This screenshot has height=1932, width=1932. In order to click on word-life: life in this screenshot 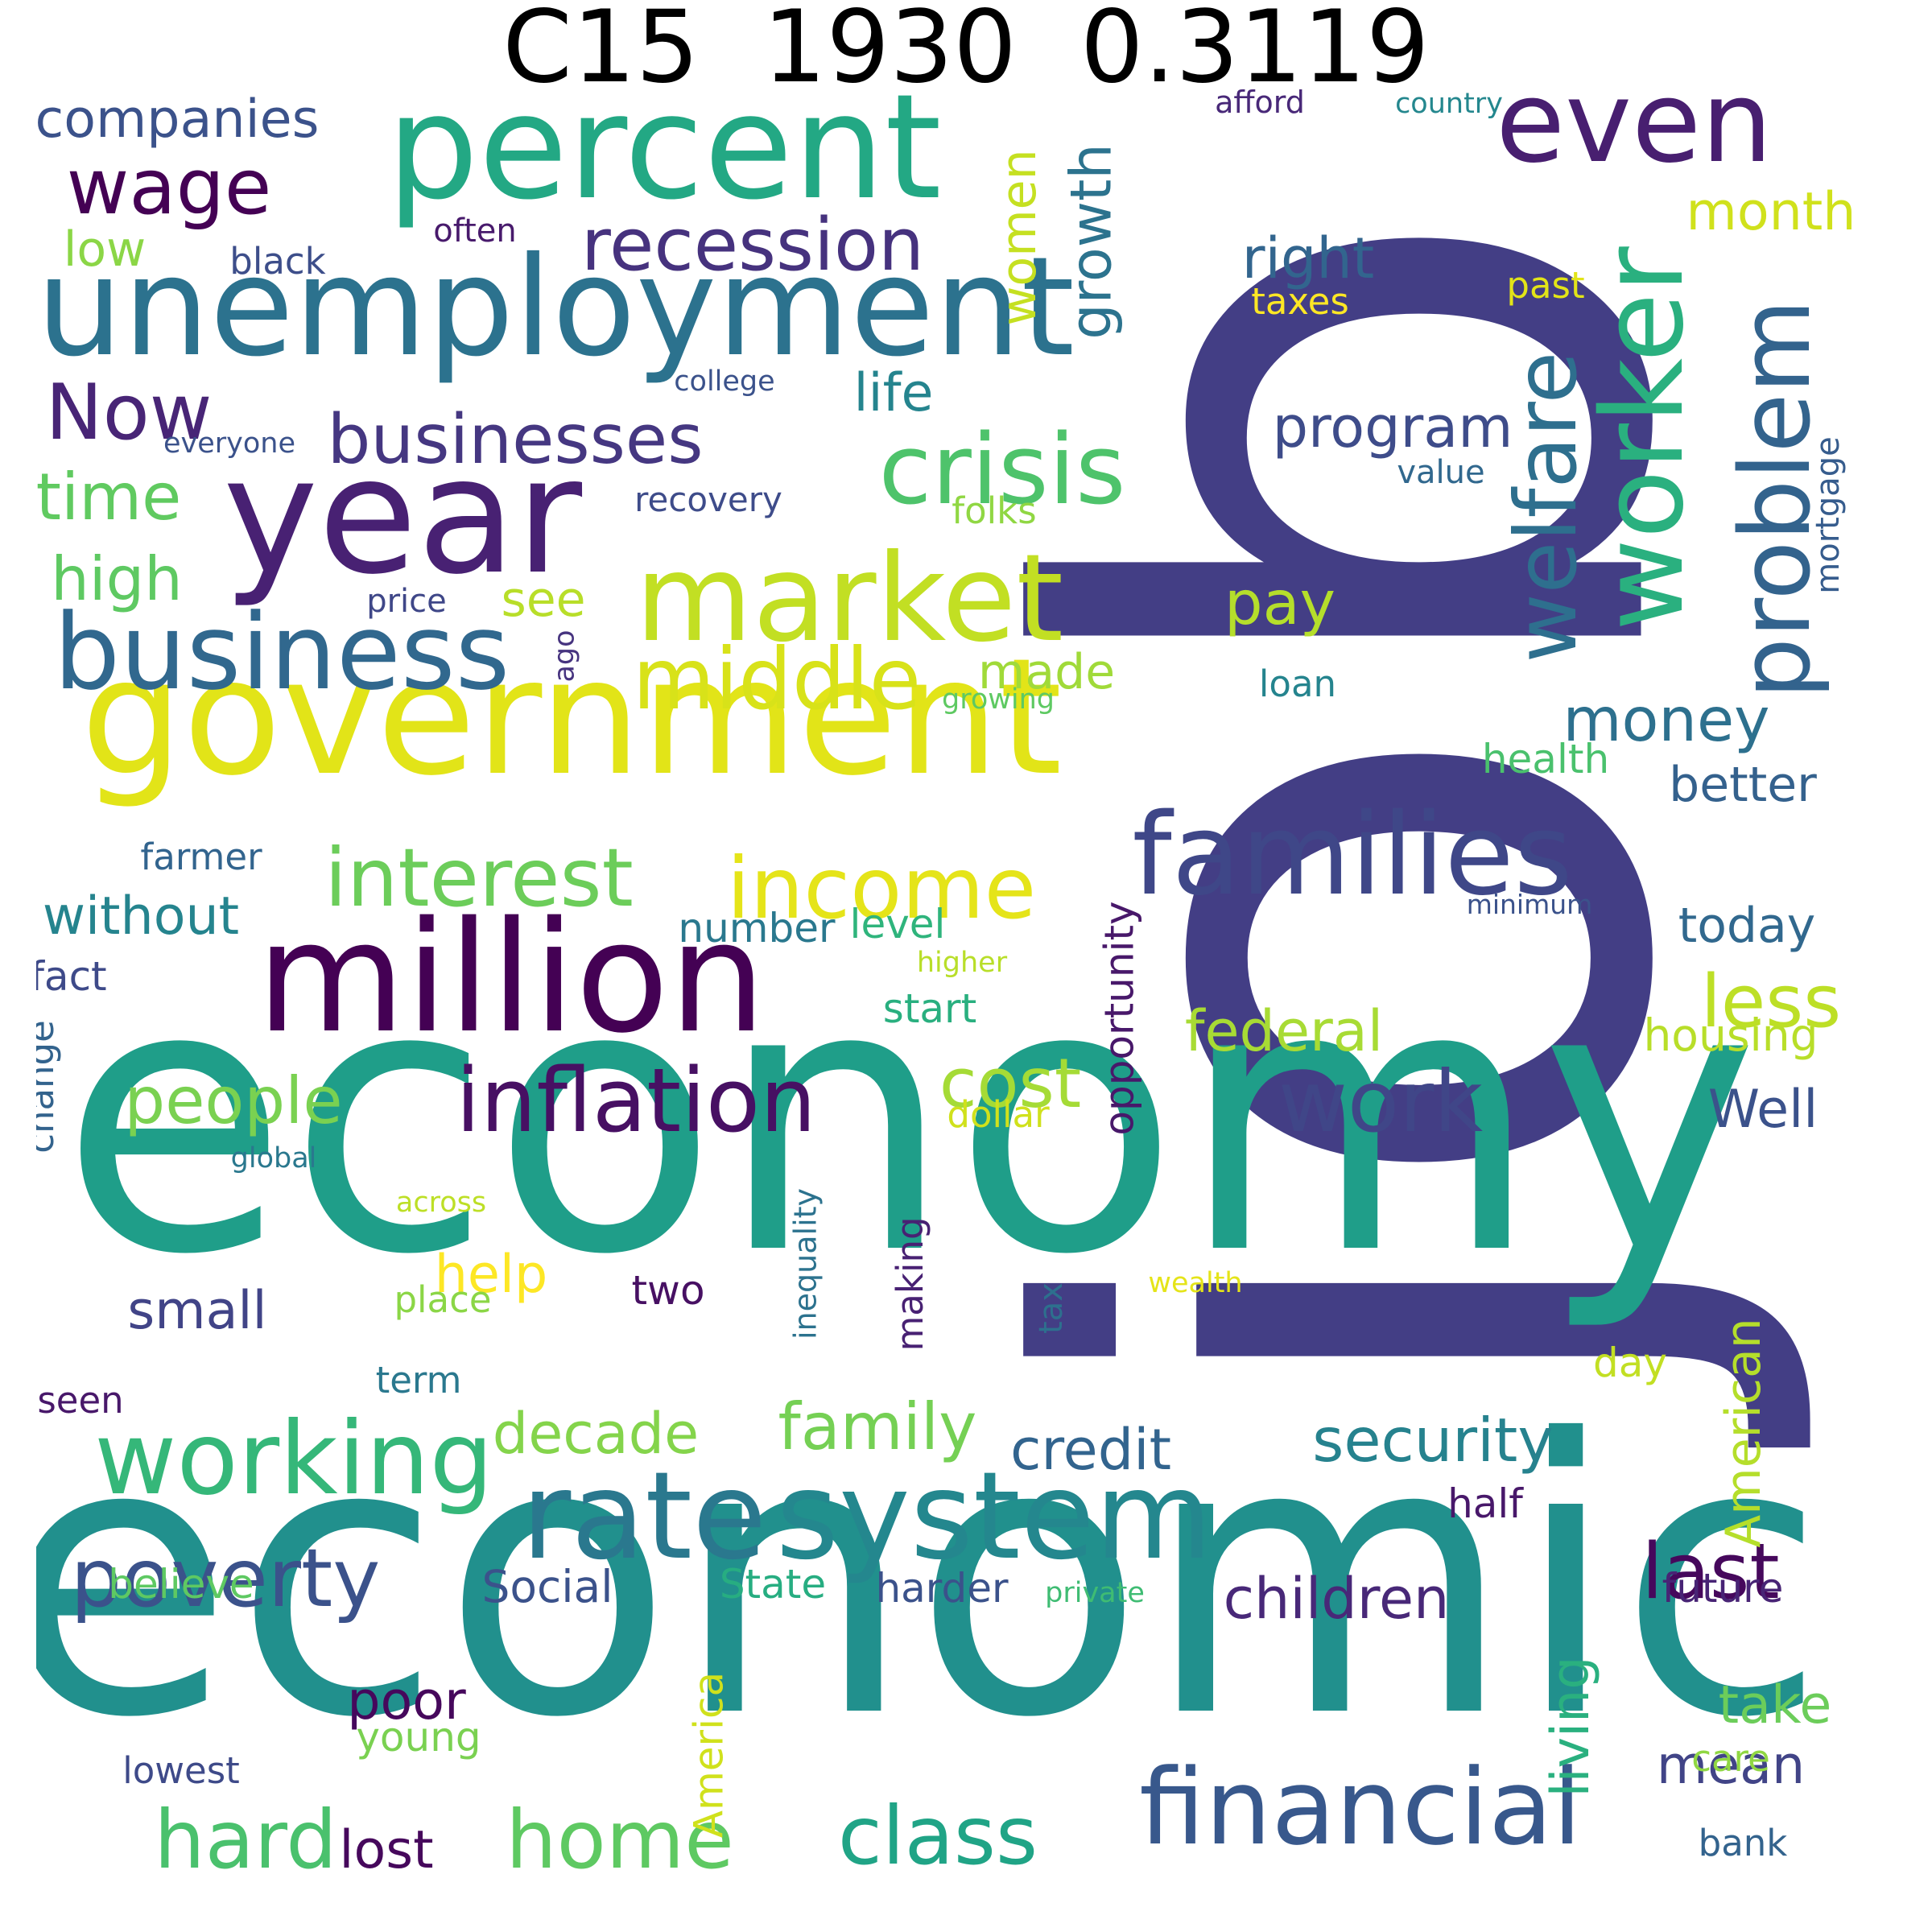, I will do `click(894, 393)`.